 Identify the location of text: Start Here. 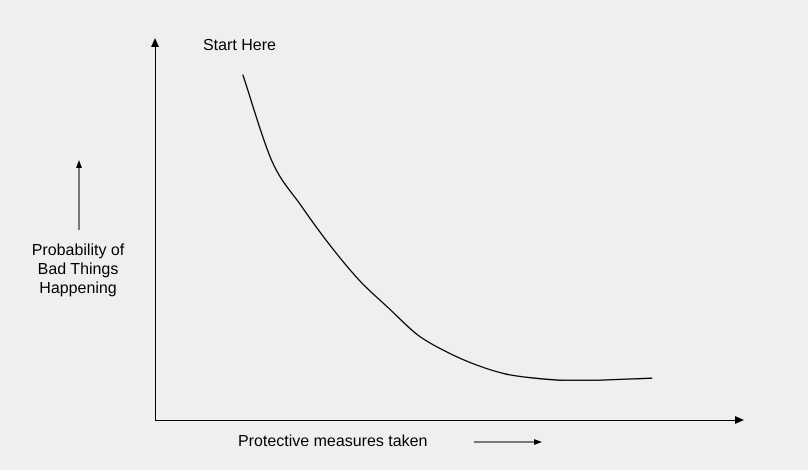
(239, 45).